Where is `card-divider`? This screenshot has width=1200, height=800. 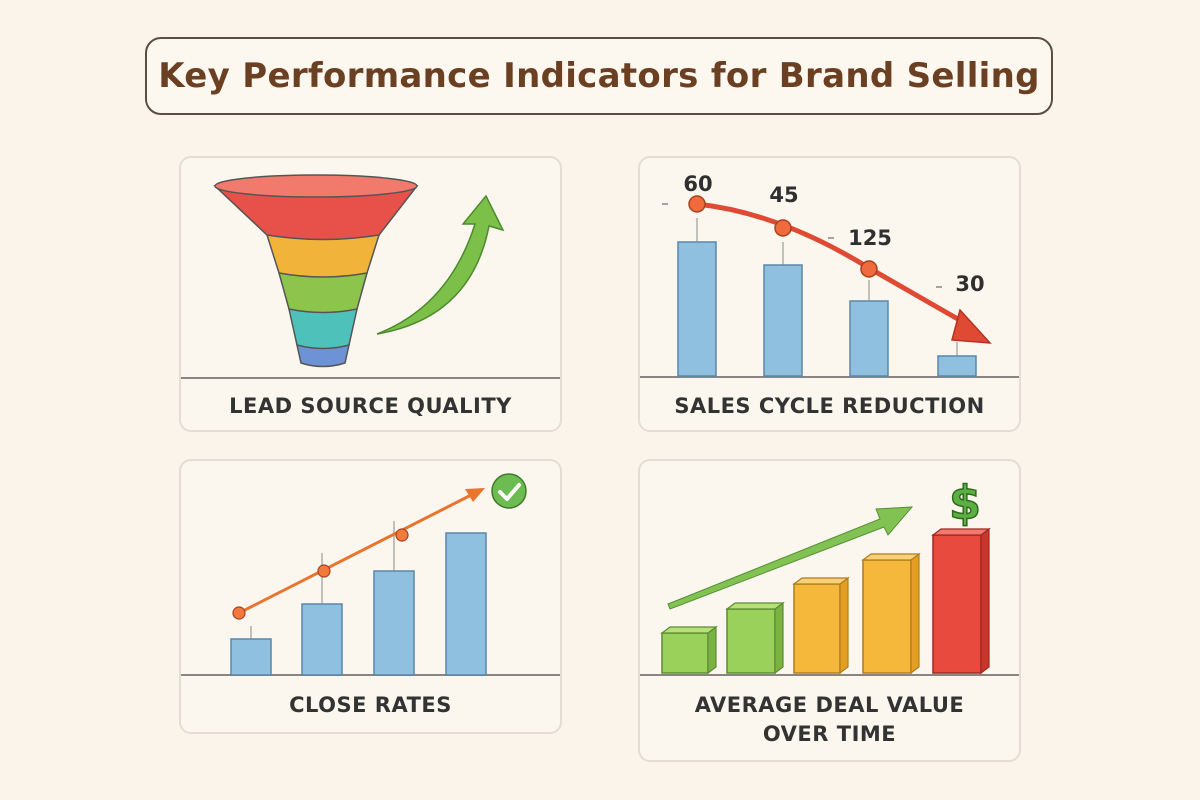 card-divider is located at coordinates (370, 378).